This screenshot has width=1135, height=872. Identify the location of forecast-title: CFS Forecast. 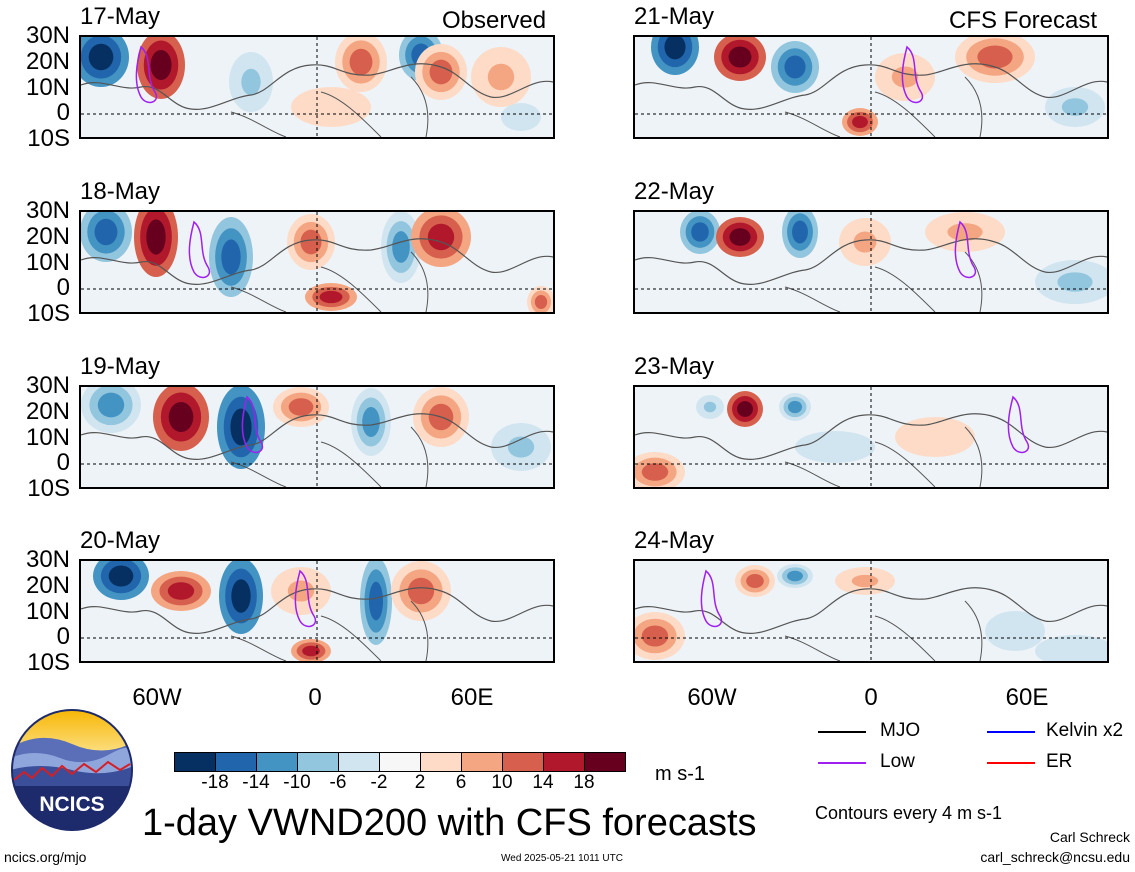
(1023, 20).